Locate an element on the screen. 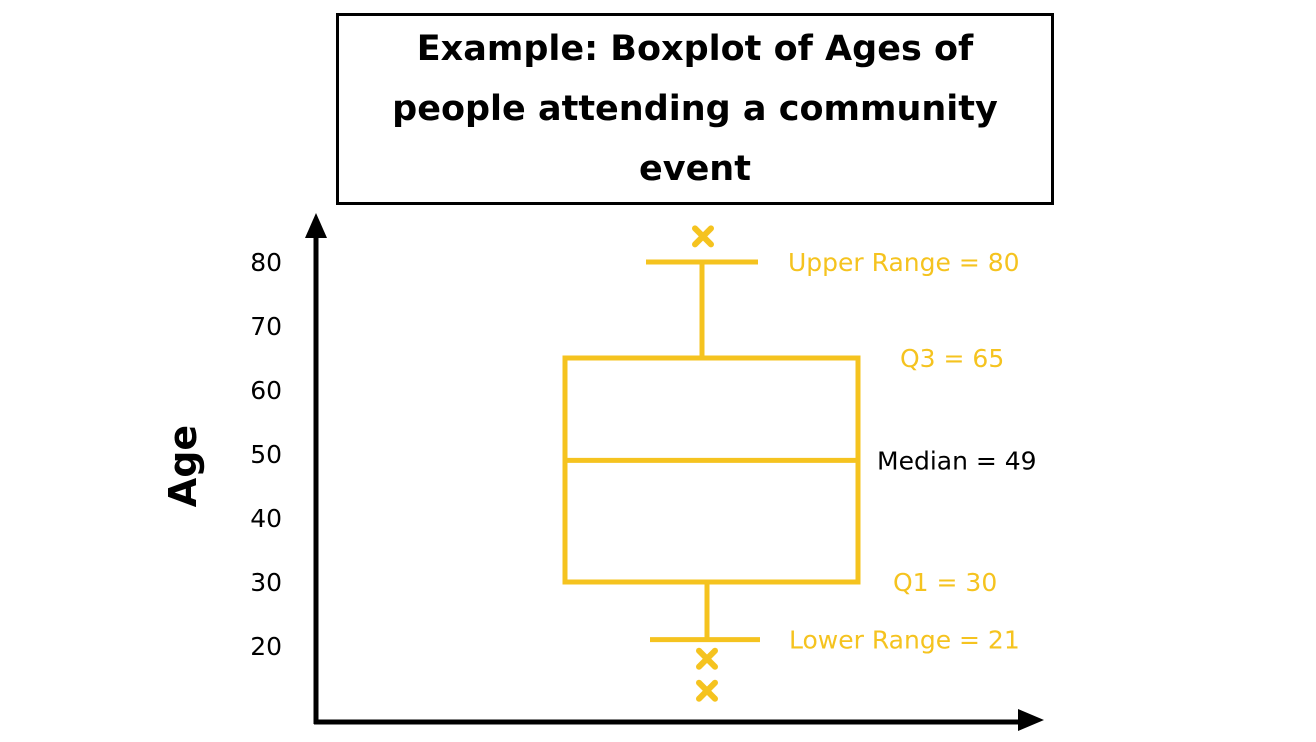  annotation-label: Upper Range = 80 is located at coordinates (904, 262).